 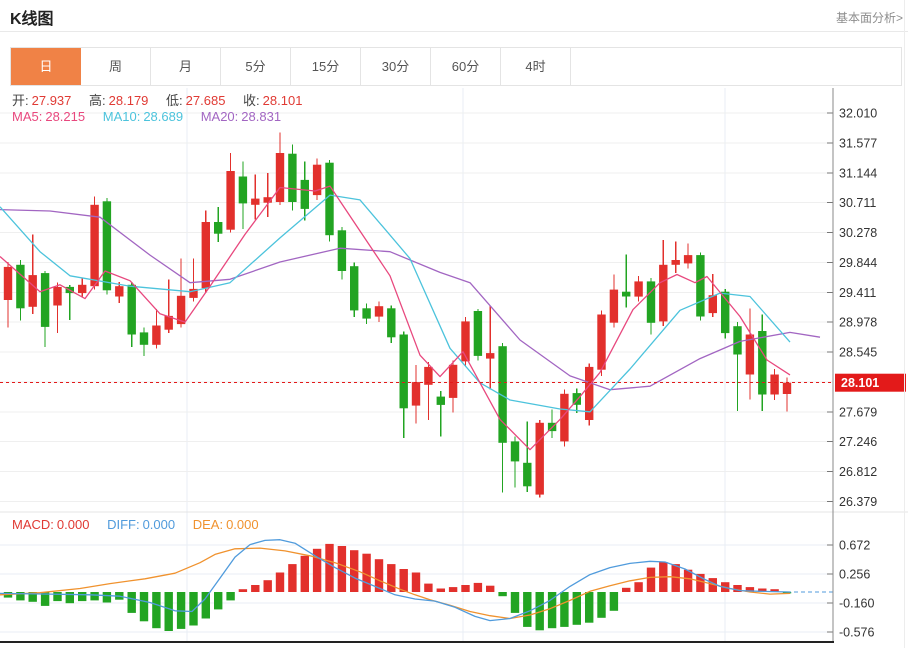 I want to click on price-tick-label: 28.545, so click(x=858, y=353).